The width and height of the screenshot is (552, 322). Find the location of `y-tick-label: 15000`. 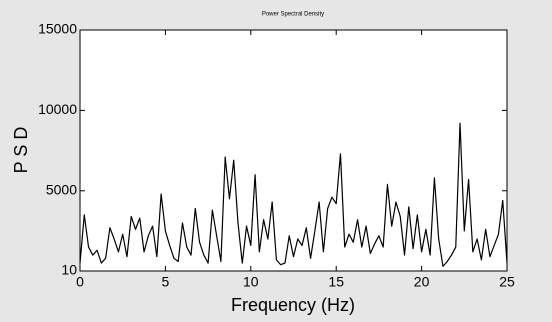

y-tick-label: 15000 is located at coordinates (57, 29).